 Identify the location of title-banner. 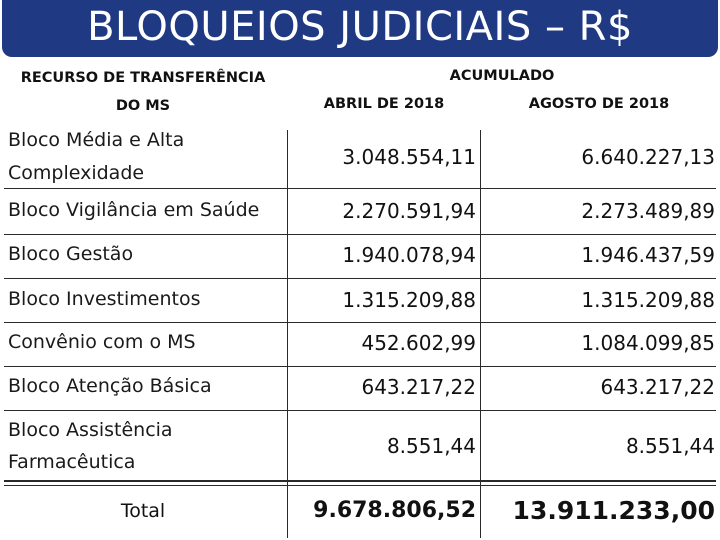
(360, 28).